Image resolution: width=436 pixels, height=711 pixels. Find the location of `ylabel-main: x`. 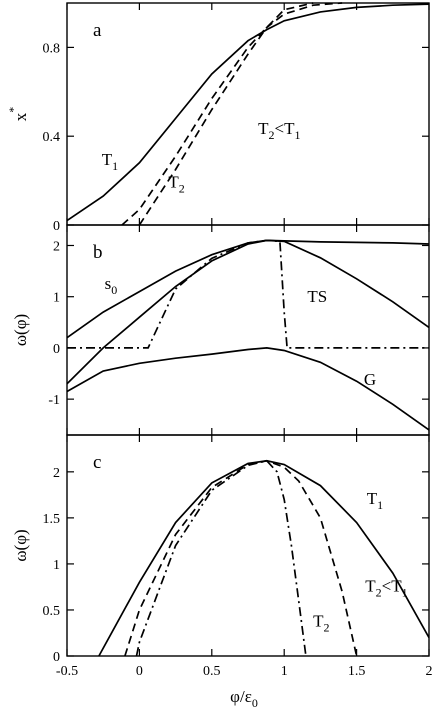

ylabel-main: x is located at coordinates (20, 116).